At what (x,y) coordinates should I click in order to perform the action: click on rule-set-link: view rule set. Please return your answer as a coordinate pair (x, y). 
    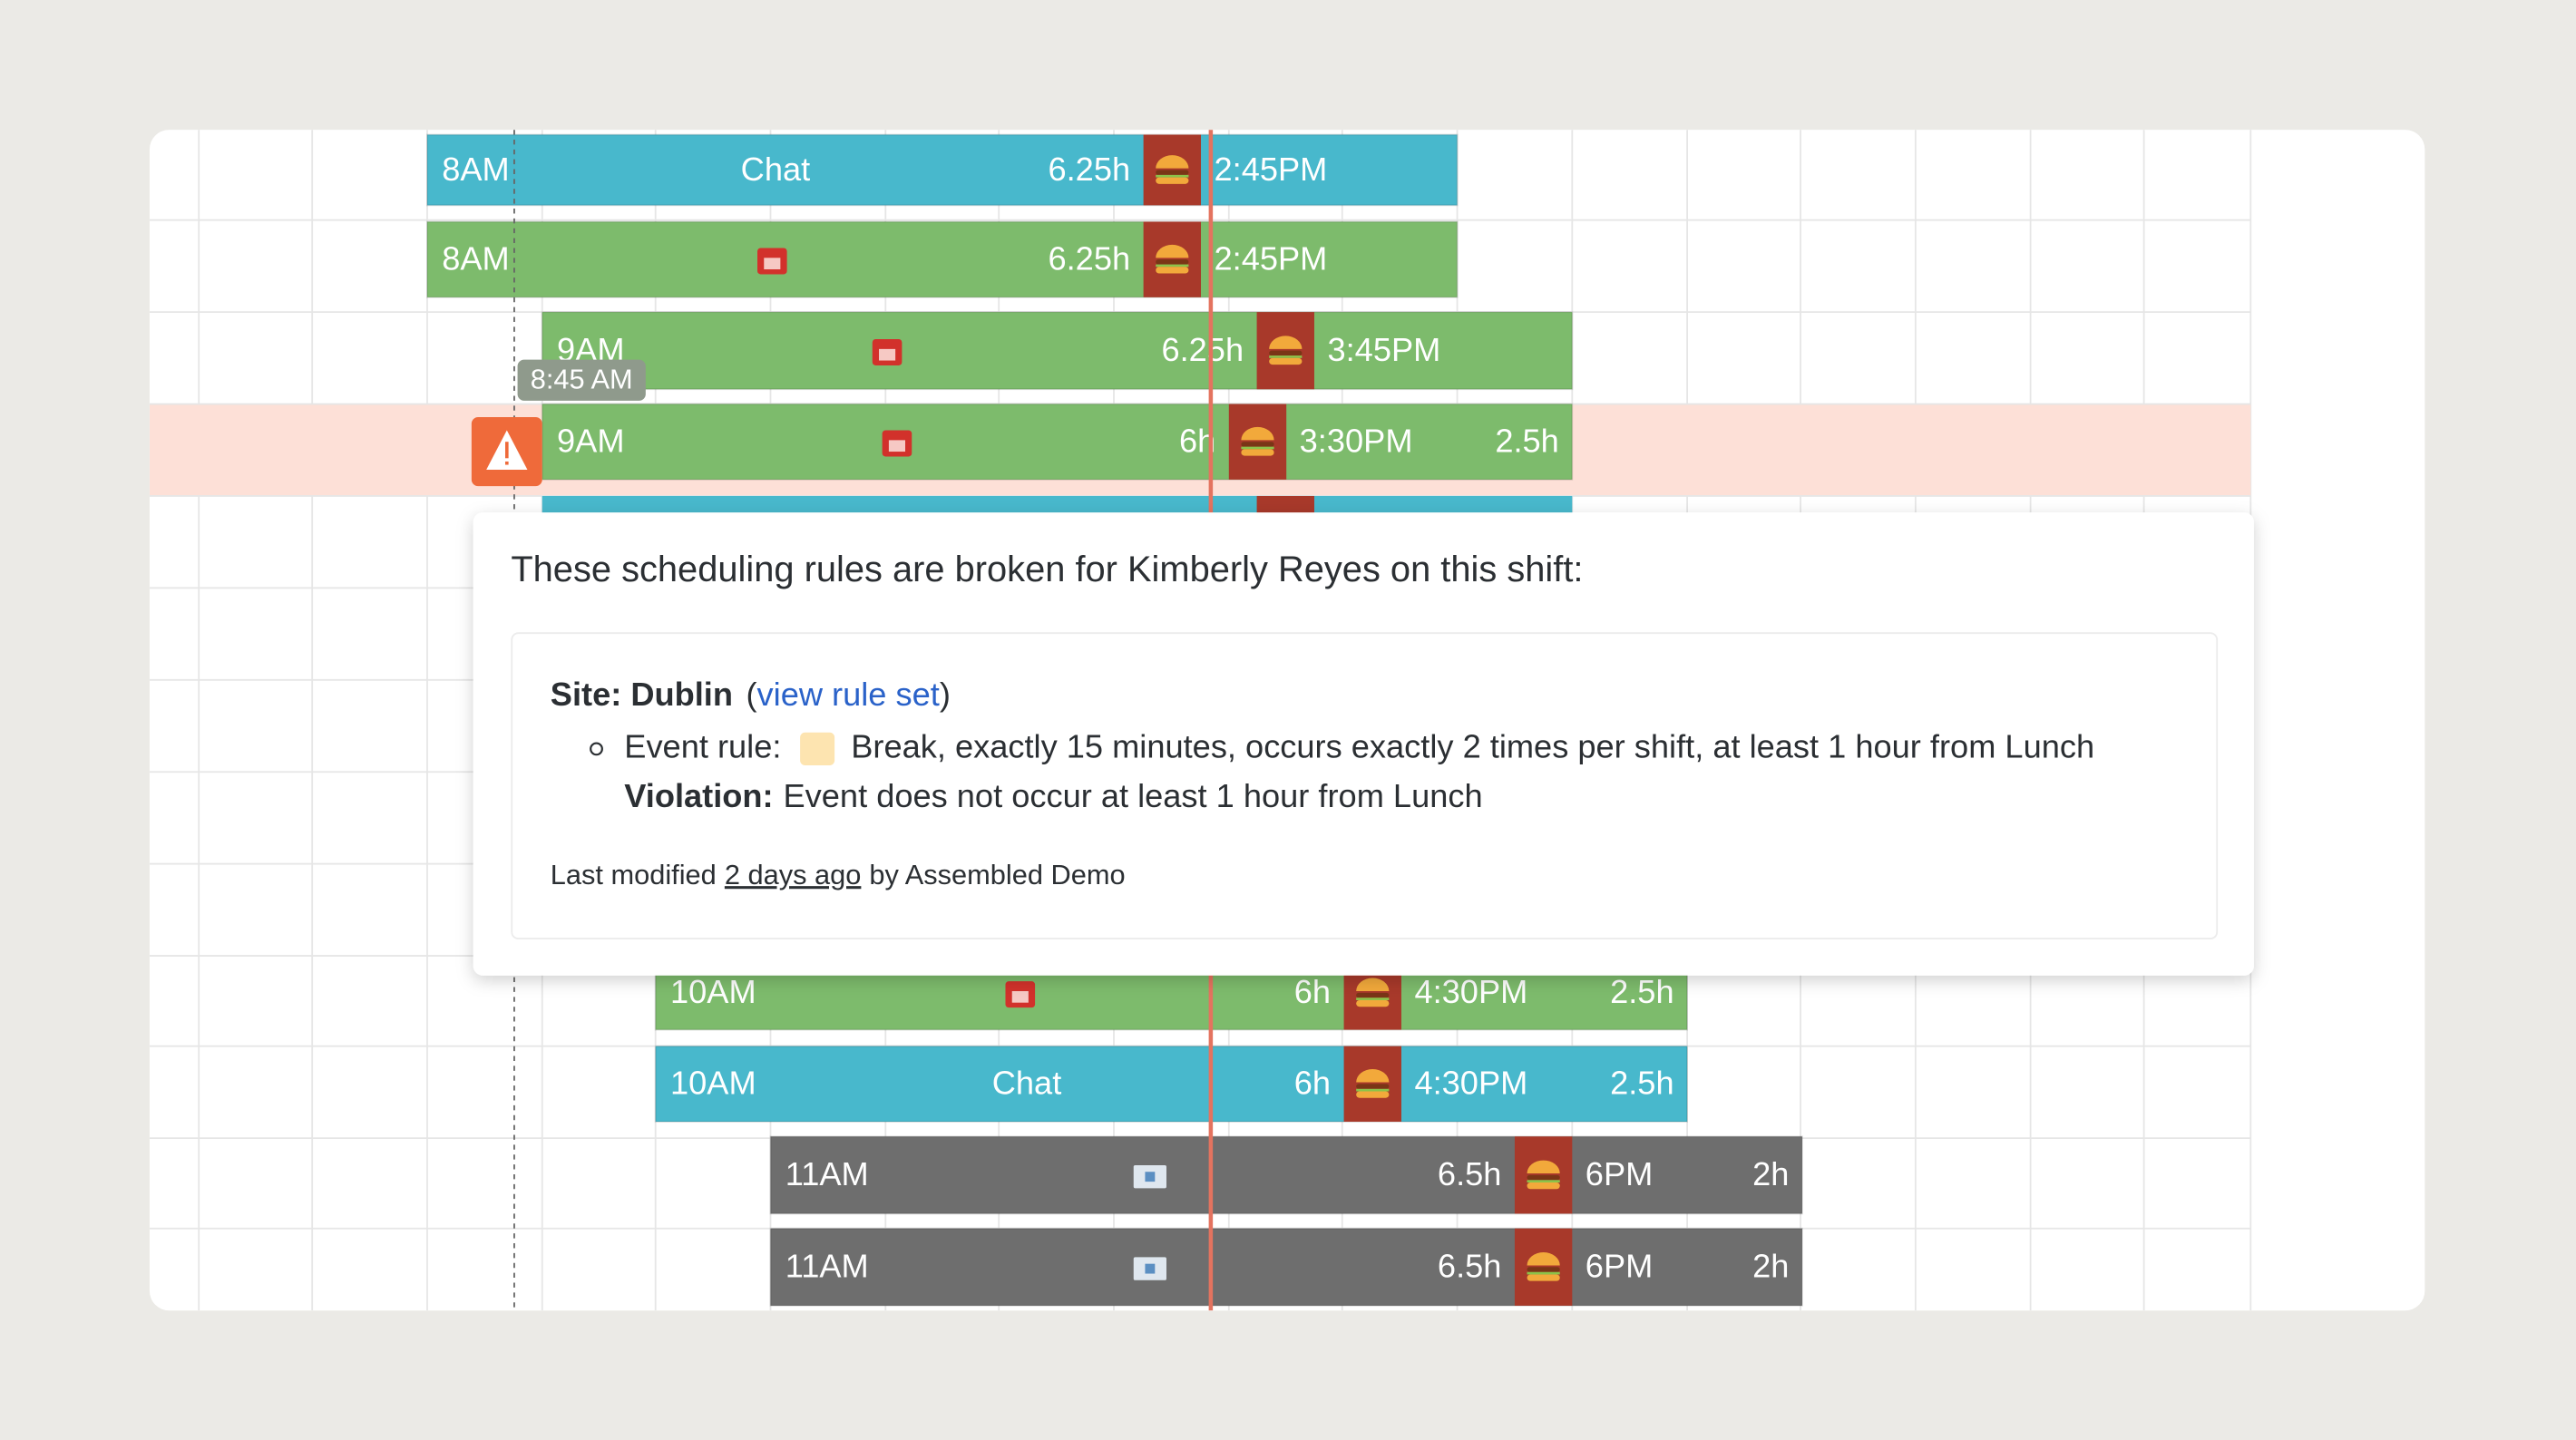
    Looking at the image, I should click on (848, 693).